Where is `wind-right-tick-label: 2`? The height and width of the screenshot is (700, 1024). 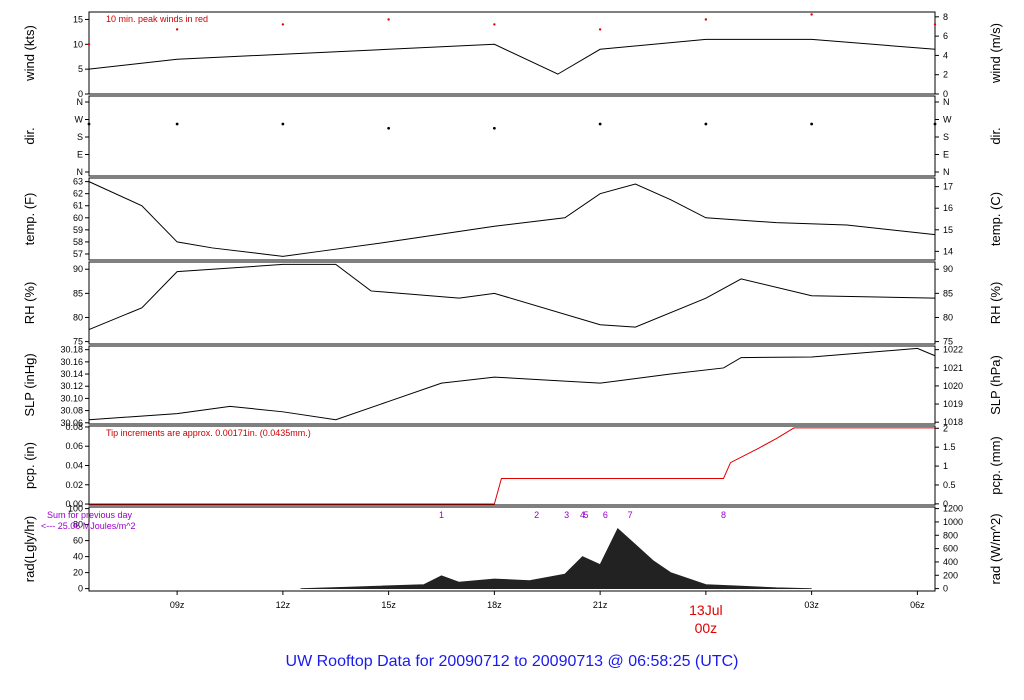 wind-right-tick-label: 2 is located at coordinates (945, 75).